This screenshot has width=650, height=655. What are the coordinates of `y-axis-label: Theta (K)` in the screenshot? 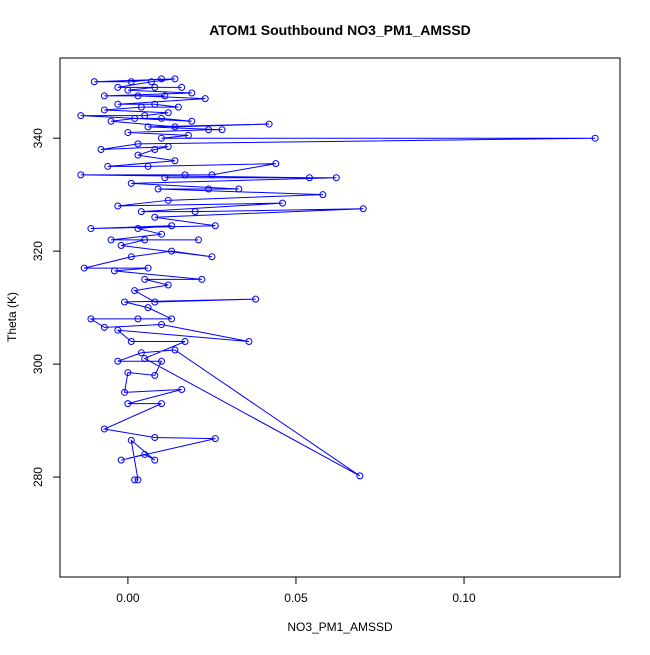 It's located at (12, 317).